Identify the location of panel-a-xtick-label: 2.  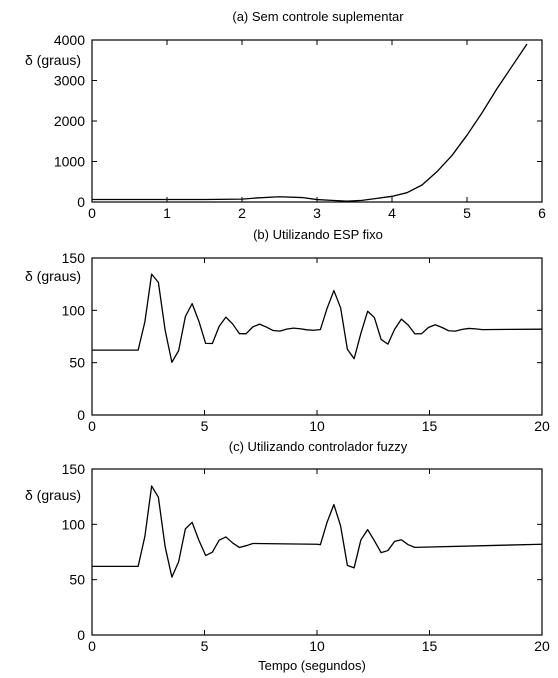
(242, 213).